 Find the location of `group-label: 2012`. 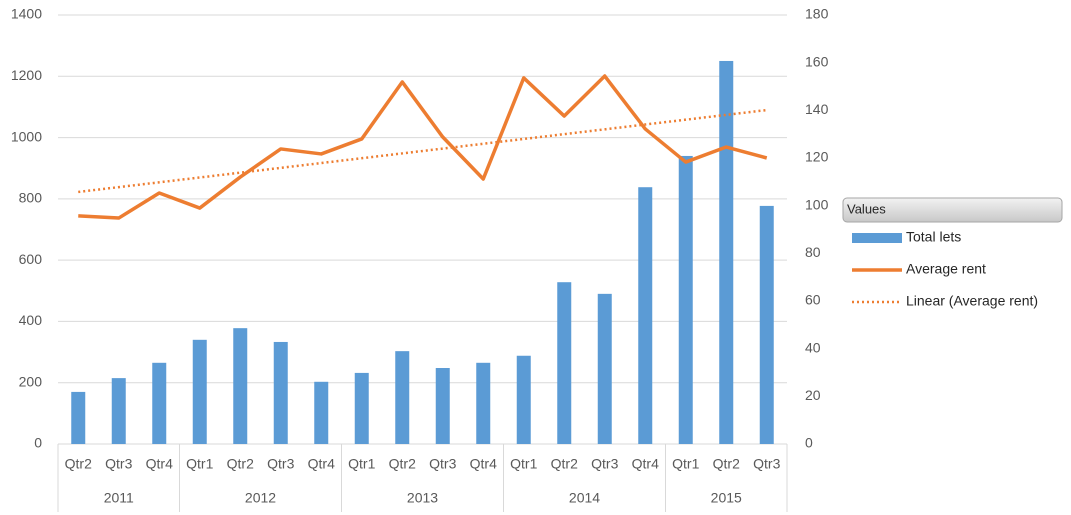

group-label: 2012 is located at coordinates (260, 498).